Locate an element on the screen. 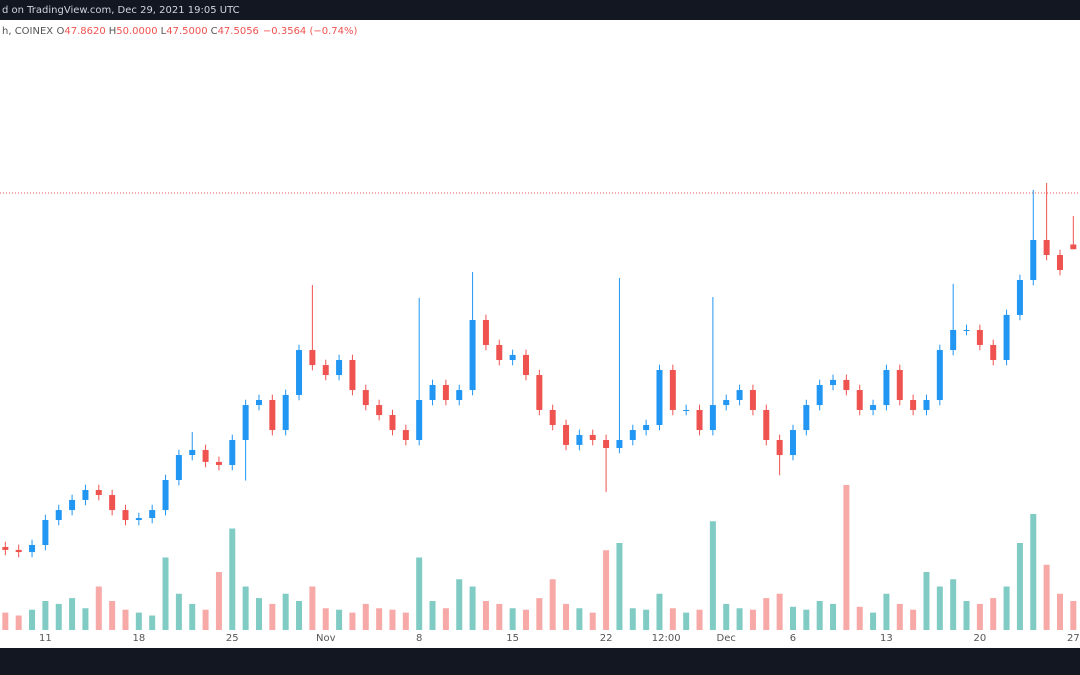 This screenshot has width=1080, height=675. x-tick-label: Dec is located at coordinates (726, 638).